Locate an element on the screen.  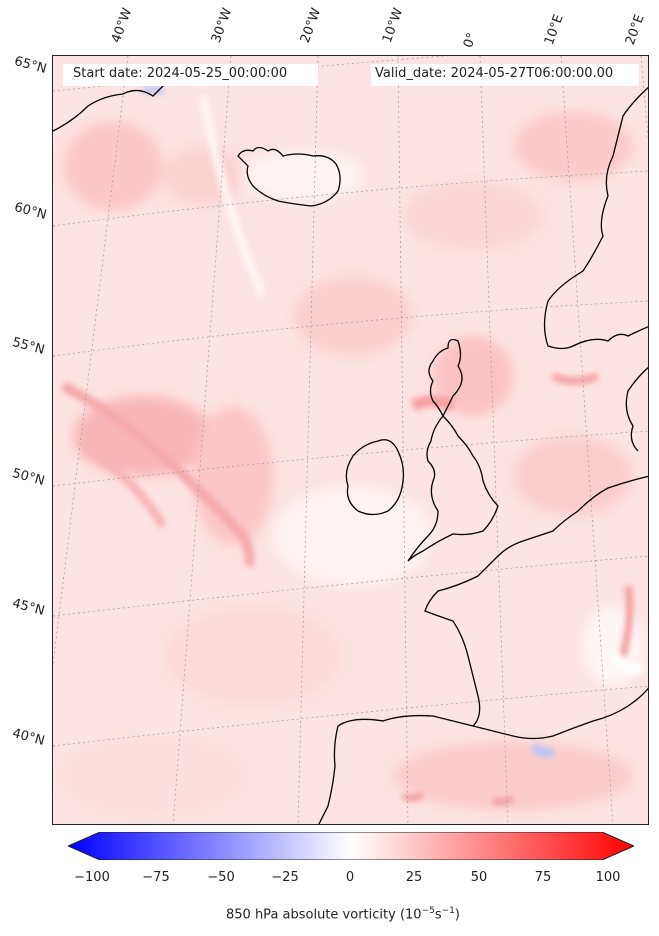
cb-tick-neg50: −50 is located at coordinates (221, 877).